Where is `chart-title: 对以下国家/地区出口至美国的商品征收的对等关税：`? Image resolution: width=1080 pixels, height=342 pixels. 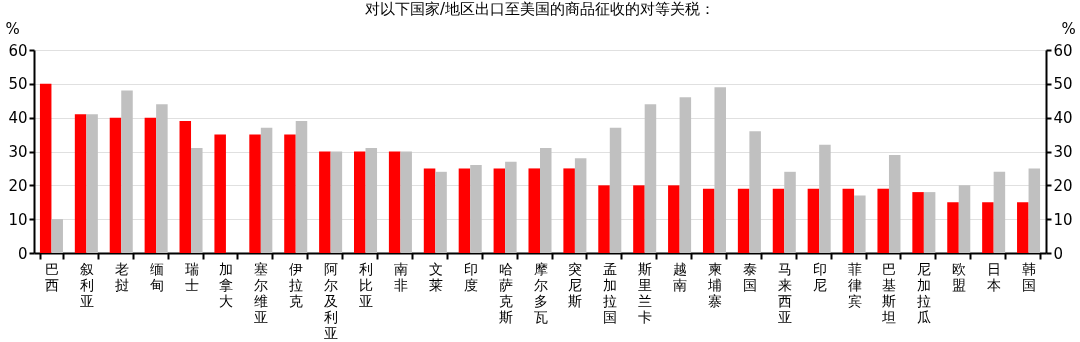 chart-title: 对以下国家/地区出口至美国的商品征收的对等关税： is located at coordinates (540, 9).